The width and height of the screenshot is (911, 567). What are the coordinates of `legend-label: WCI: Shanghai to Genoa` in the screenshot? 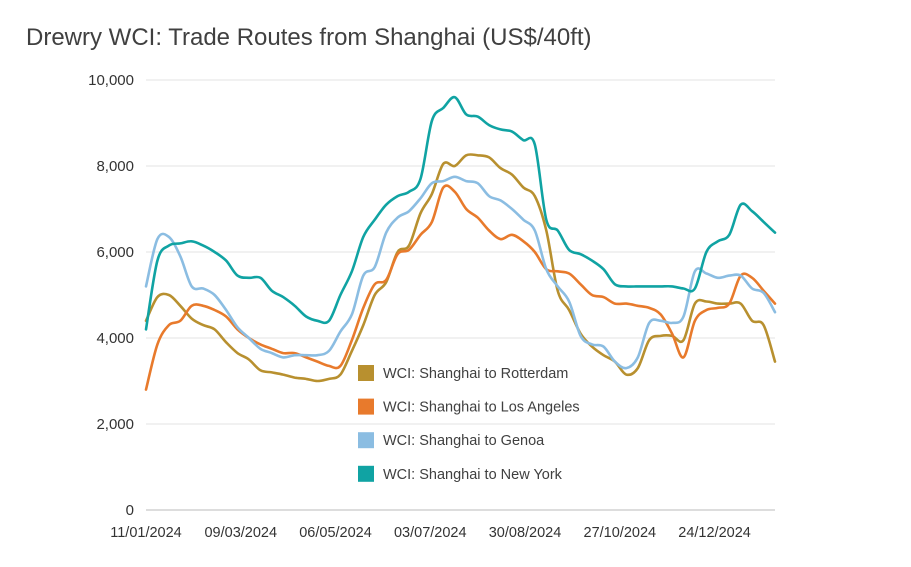 It's located at (464, 441).